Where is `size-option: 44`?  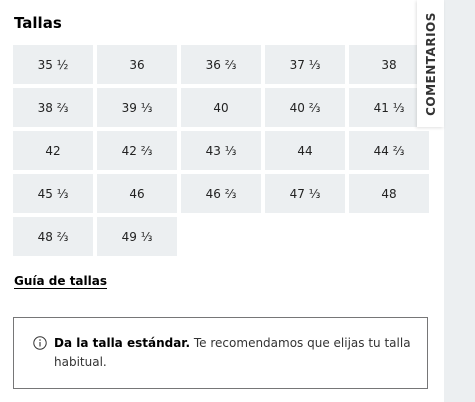 size-option: 44 is located at coordinates (305, 150).